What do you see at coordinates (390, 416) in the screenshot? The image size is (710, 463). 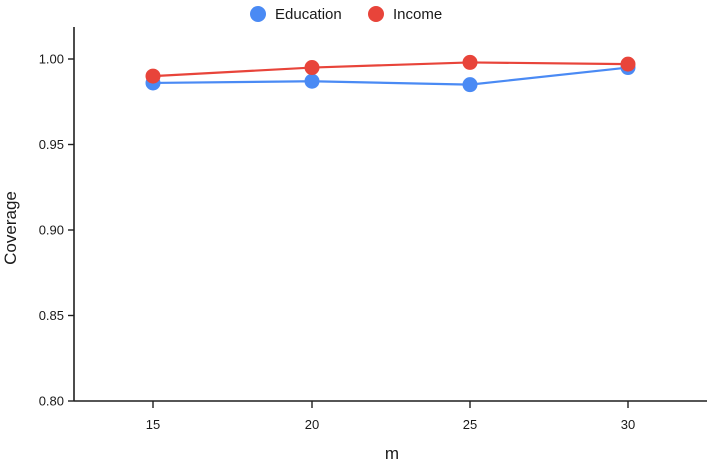 I see `x-axis-ticks: 15 20 25 30` at bounding box center [390, 416].